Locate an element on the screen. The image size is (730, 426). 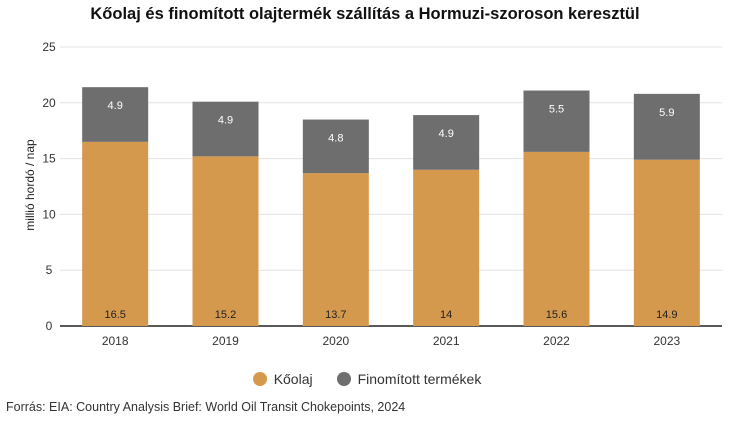
legend: Kőolaj Finomított termékek is located at coordinates (365, 379).